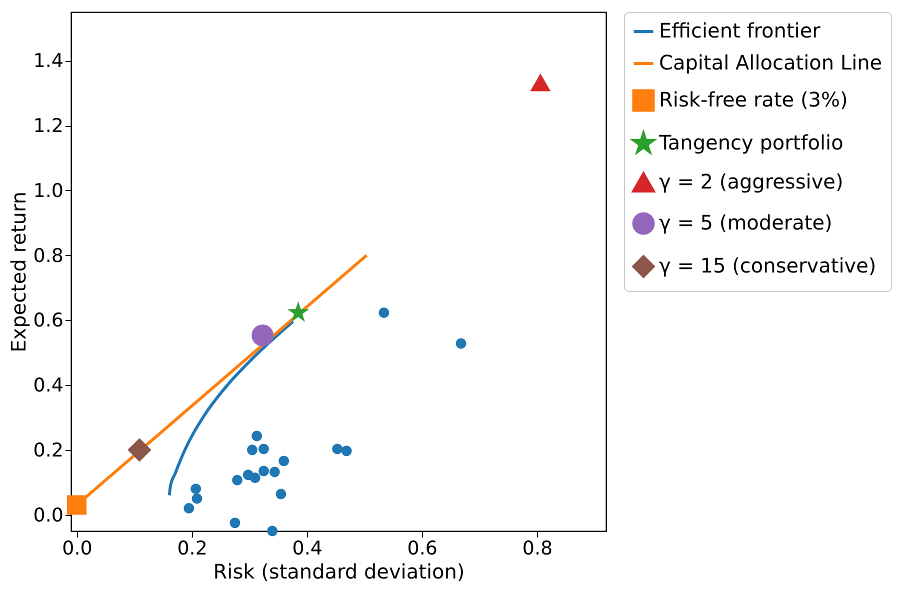 Image resolution: width=916 pixels, height=607 pixels. I want to click on y-tick-label: 0.2, so click(48, 450).